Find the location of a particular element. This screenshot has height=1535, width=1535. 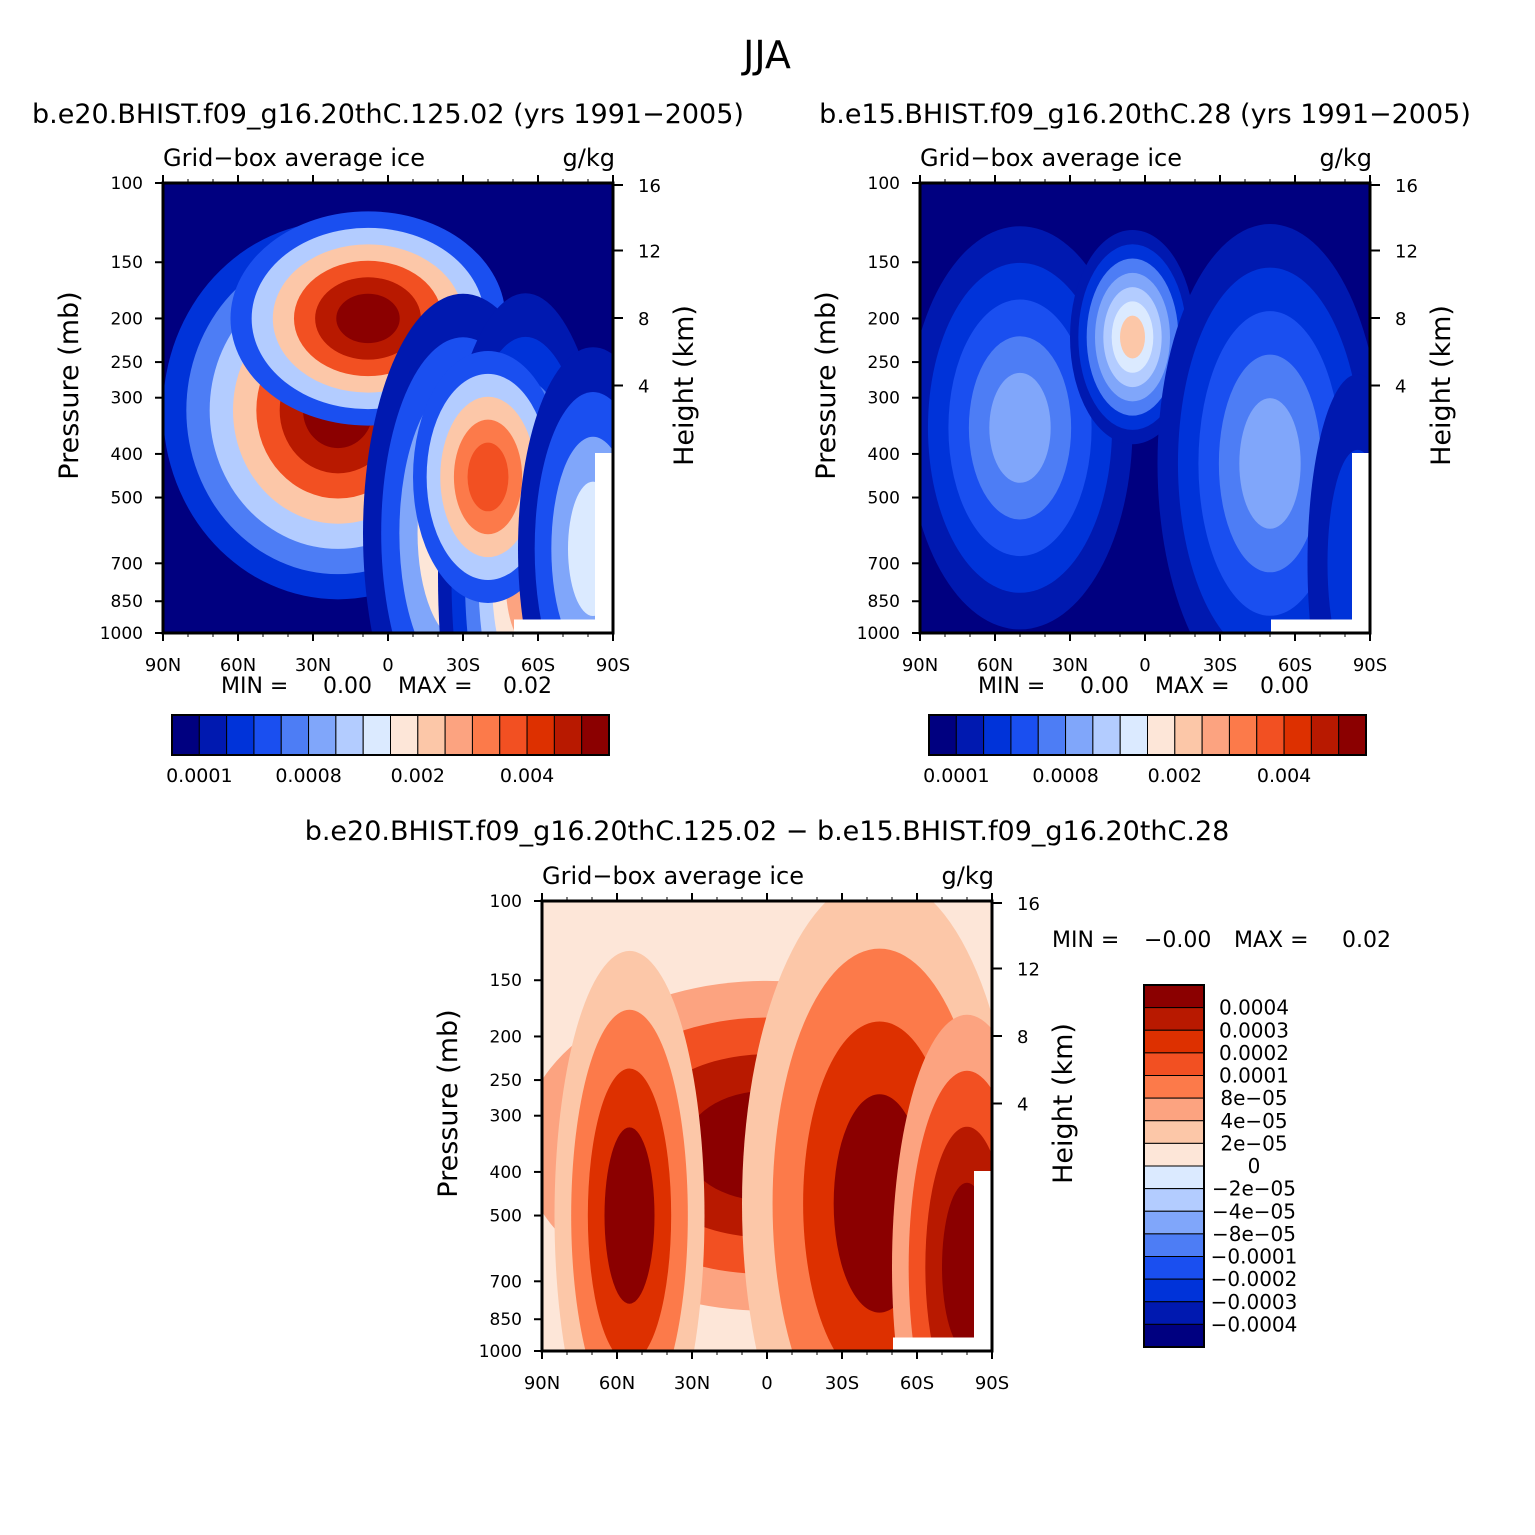

max-label: MAX = is located at coordinates (1192, 686).